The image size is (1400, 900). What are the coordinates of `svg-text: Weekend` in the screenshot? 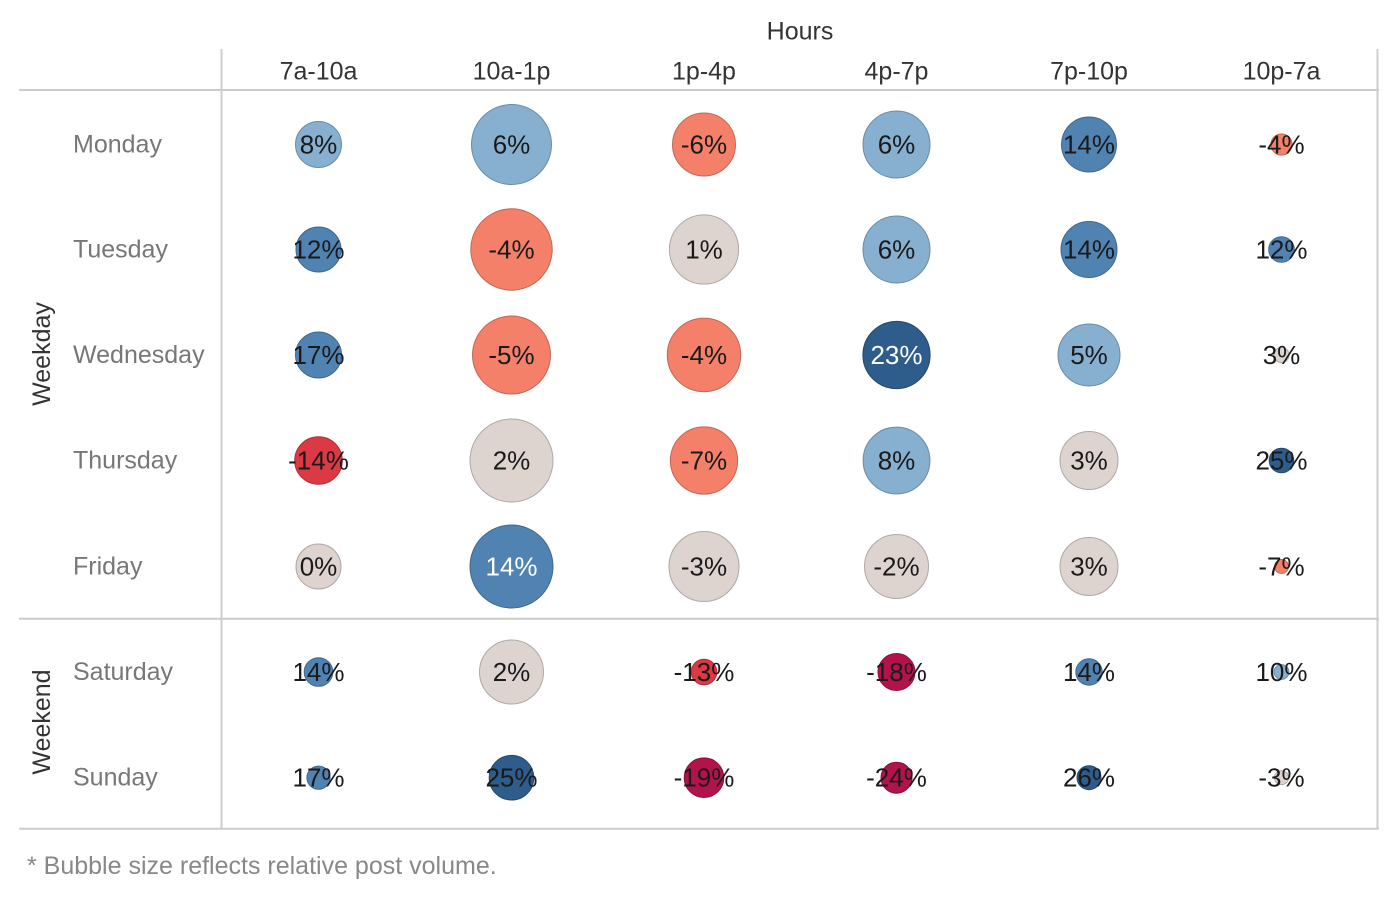 It's located at (42, 721).